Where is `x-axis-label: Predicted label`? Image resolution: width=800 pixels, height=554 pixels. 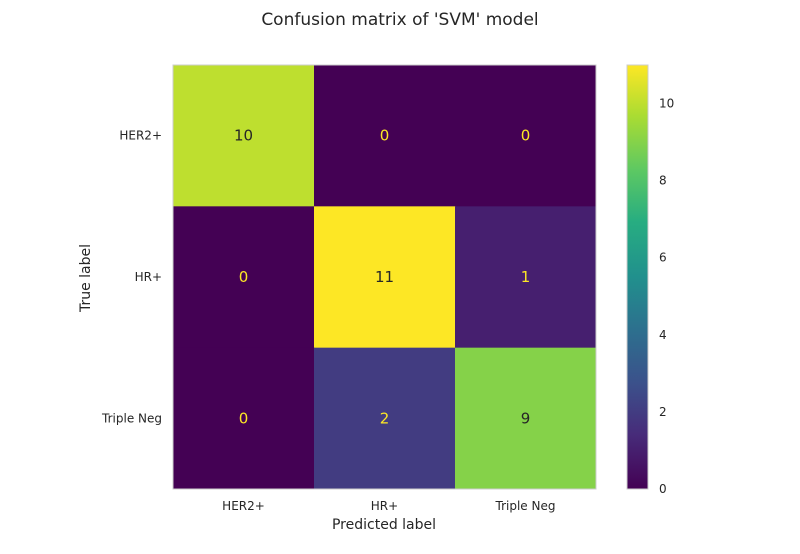 x-axis-label: Predicted label is located at coordinates (384, 525).